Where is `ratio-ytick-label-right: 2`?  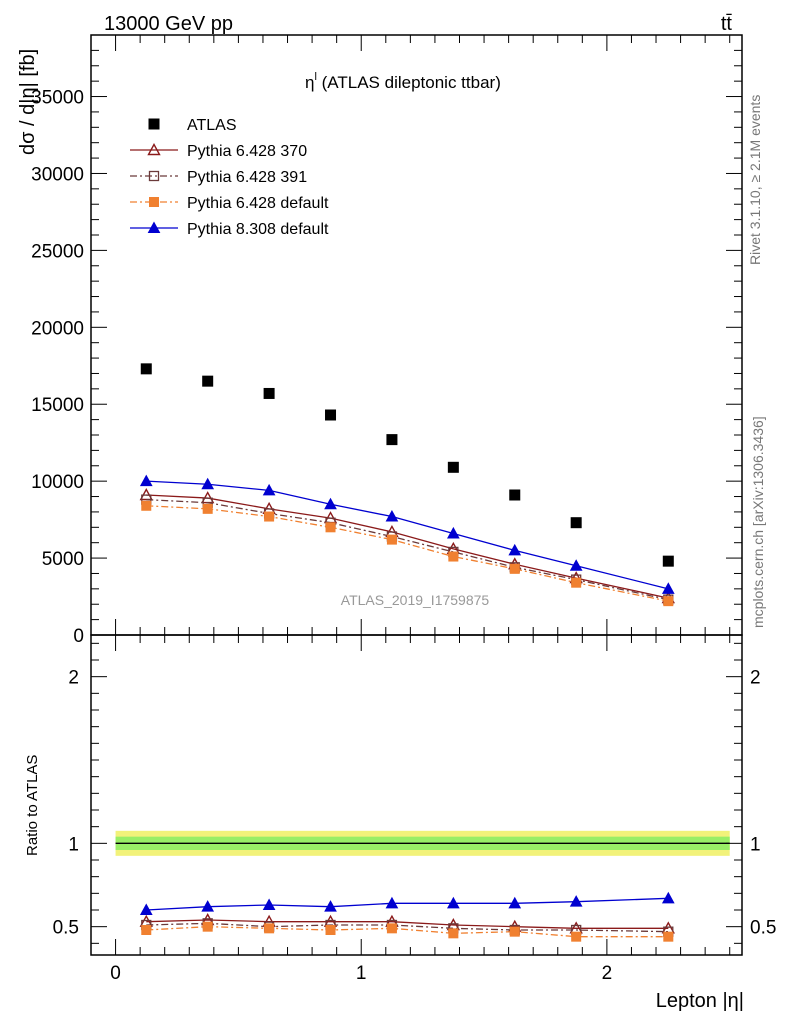
ratio-ytick-label-right: 2 is located at coordinates (755, 678).